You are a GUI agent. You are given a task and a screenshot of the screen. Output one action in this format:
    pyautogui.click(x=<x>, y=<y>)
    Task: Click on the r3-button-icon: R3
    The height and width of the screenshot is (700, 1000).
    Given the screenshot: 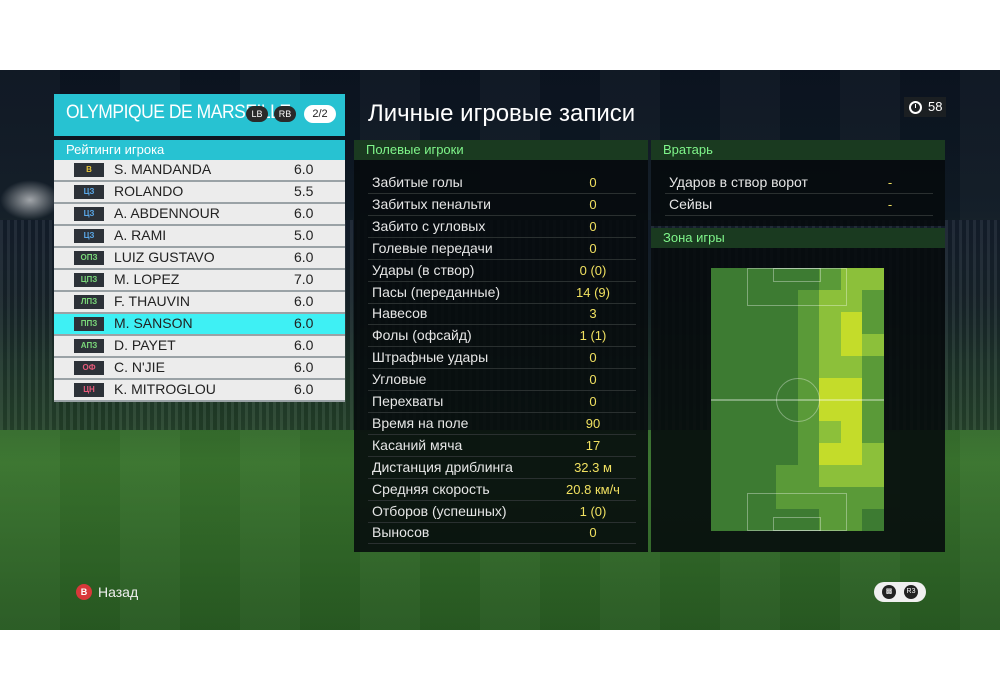 What is the action you would take?
    pyautogui.click(x=911, y=592)
    